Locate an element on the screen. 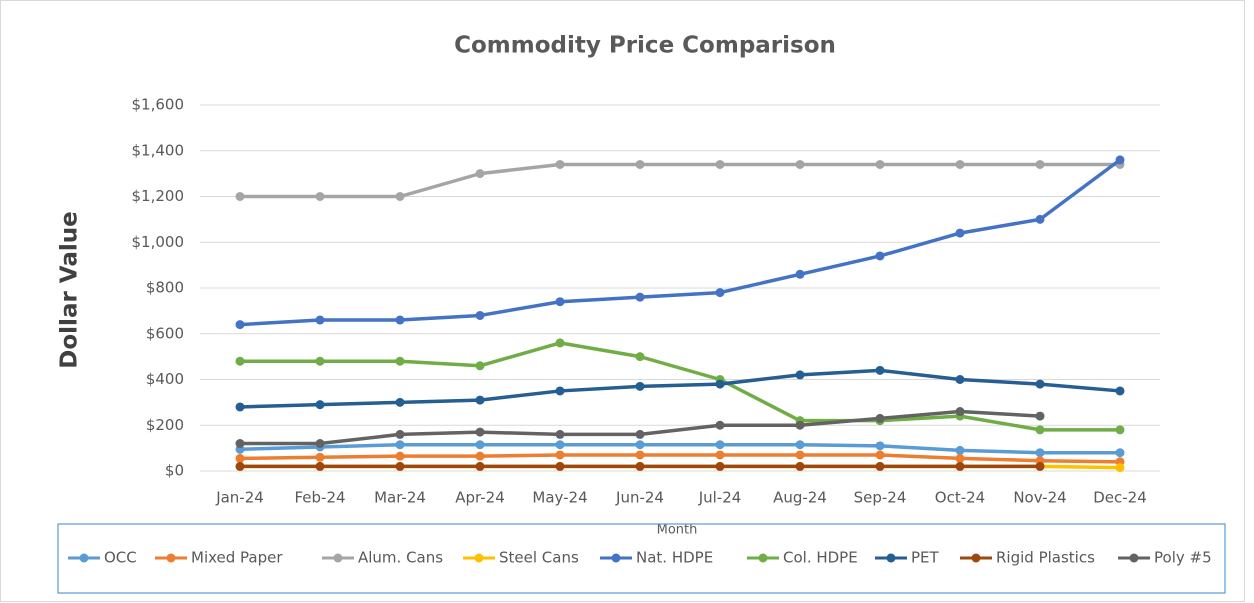  x-tick-label: Jan-24 is located at coordinates (239, 498).